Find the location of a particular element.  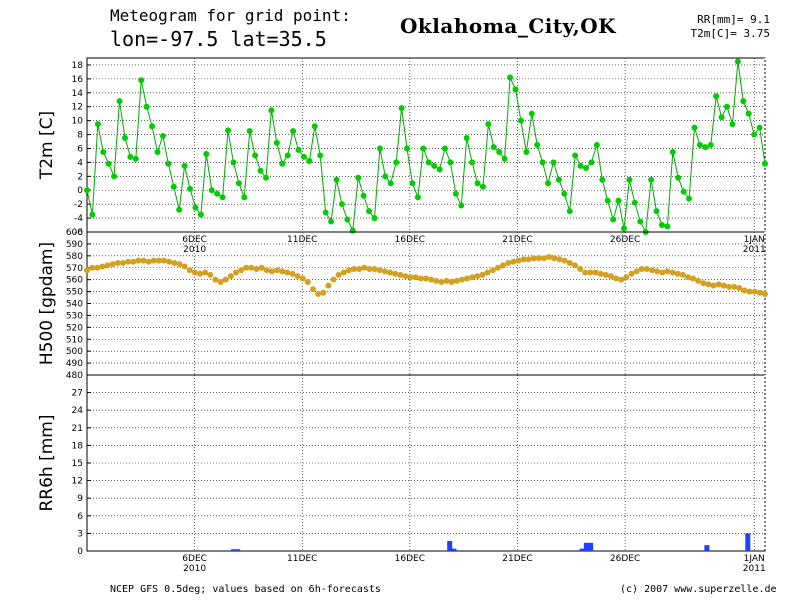

y-tick-label: -4 is located at coordinates (78, 219).